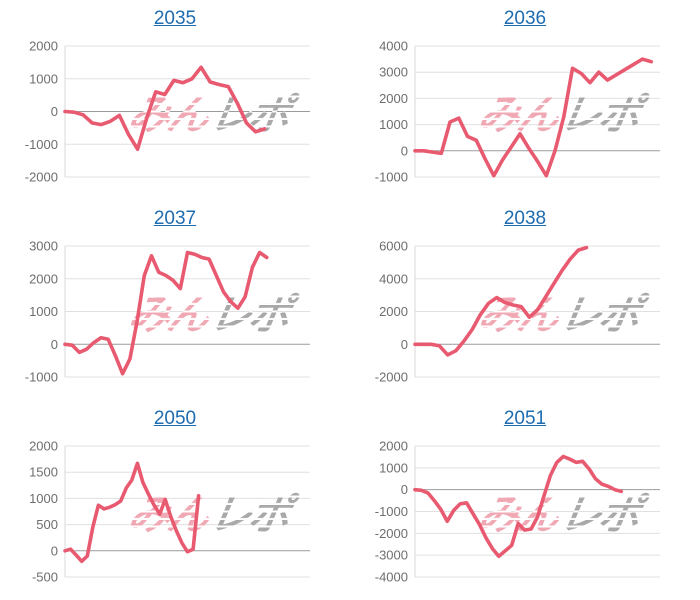 The width and height of the screenshot is (700, 600). Describe the element at coordinates (47, 524) in the screenshot. I see `y-tick-label: 500` at that location.